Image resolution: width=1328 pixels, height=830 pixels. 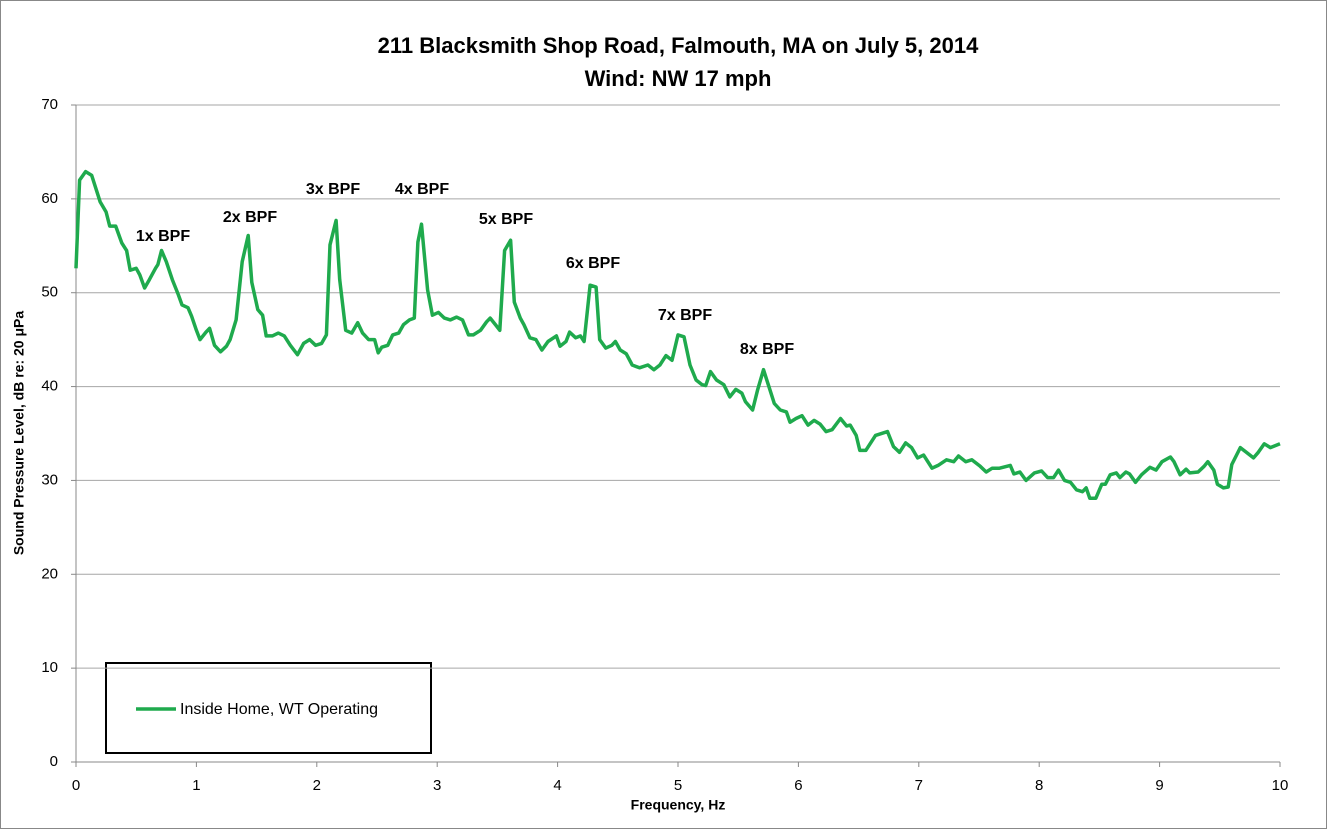 I want to click on x-tick-label: 1, so click(x=196, y=785).